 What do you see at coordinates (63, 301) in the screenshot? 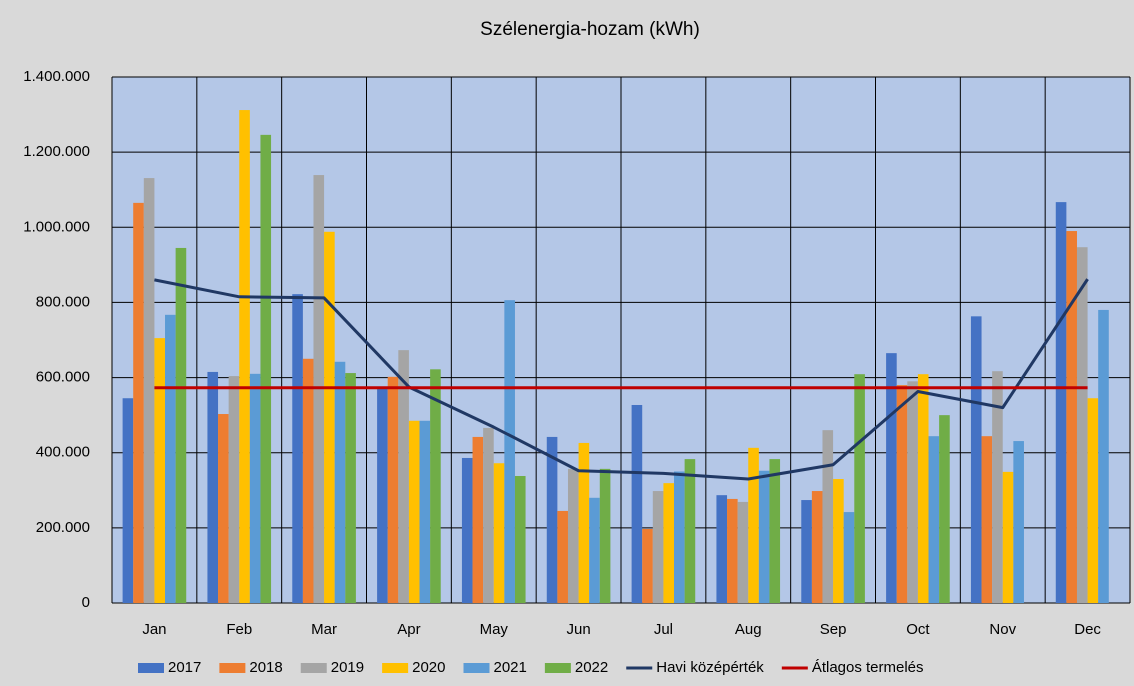
I see `y-tick-label: 800.000` at bounding box center [63, 301].